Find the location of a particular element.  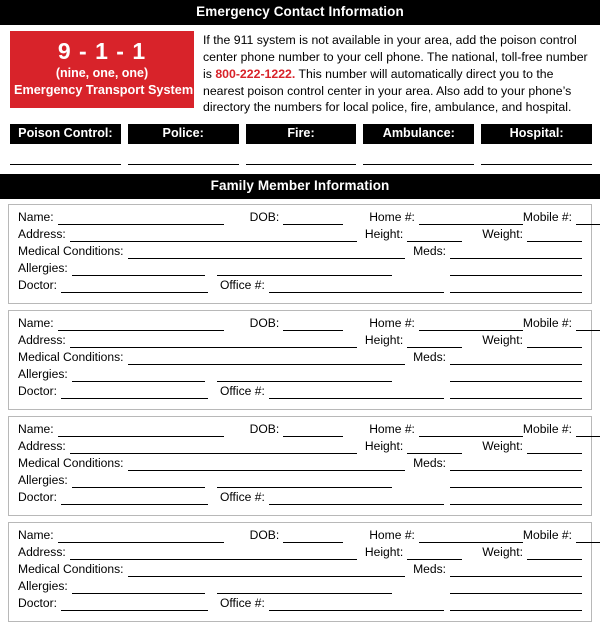

member-row-medical-conditions: Medical Conditions: Meds: is located at coordinates (300, 359).